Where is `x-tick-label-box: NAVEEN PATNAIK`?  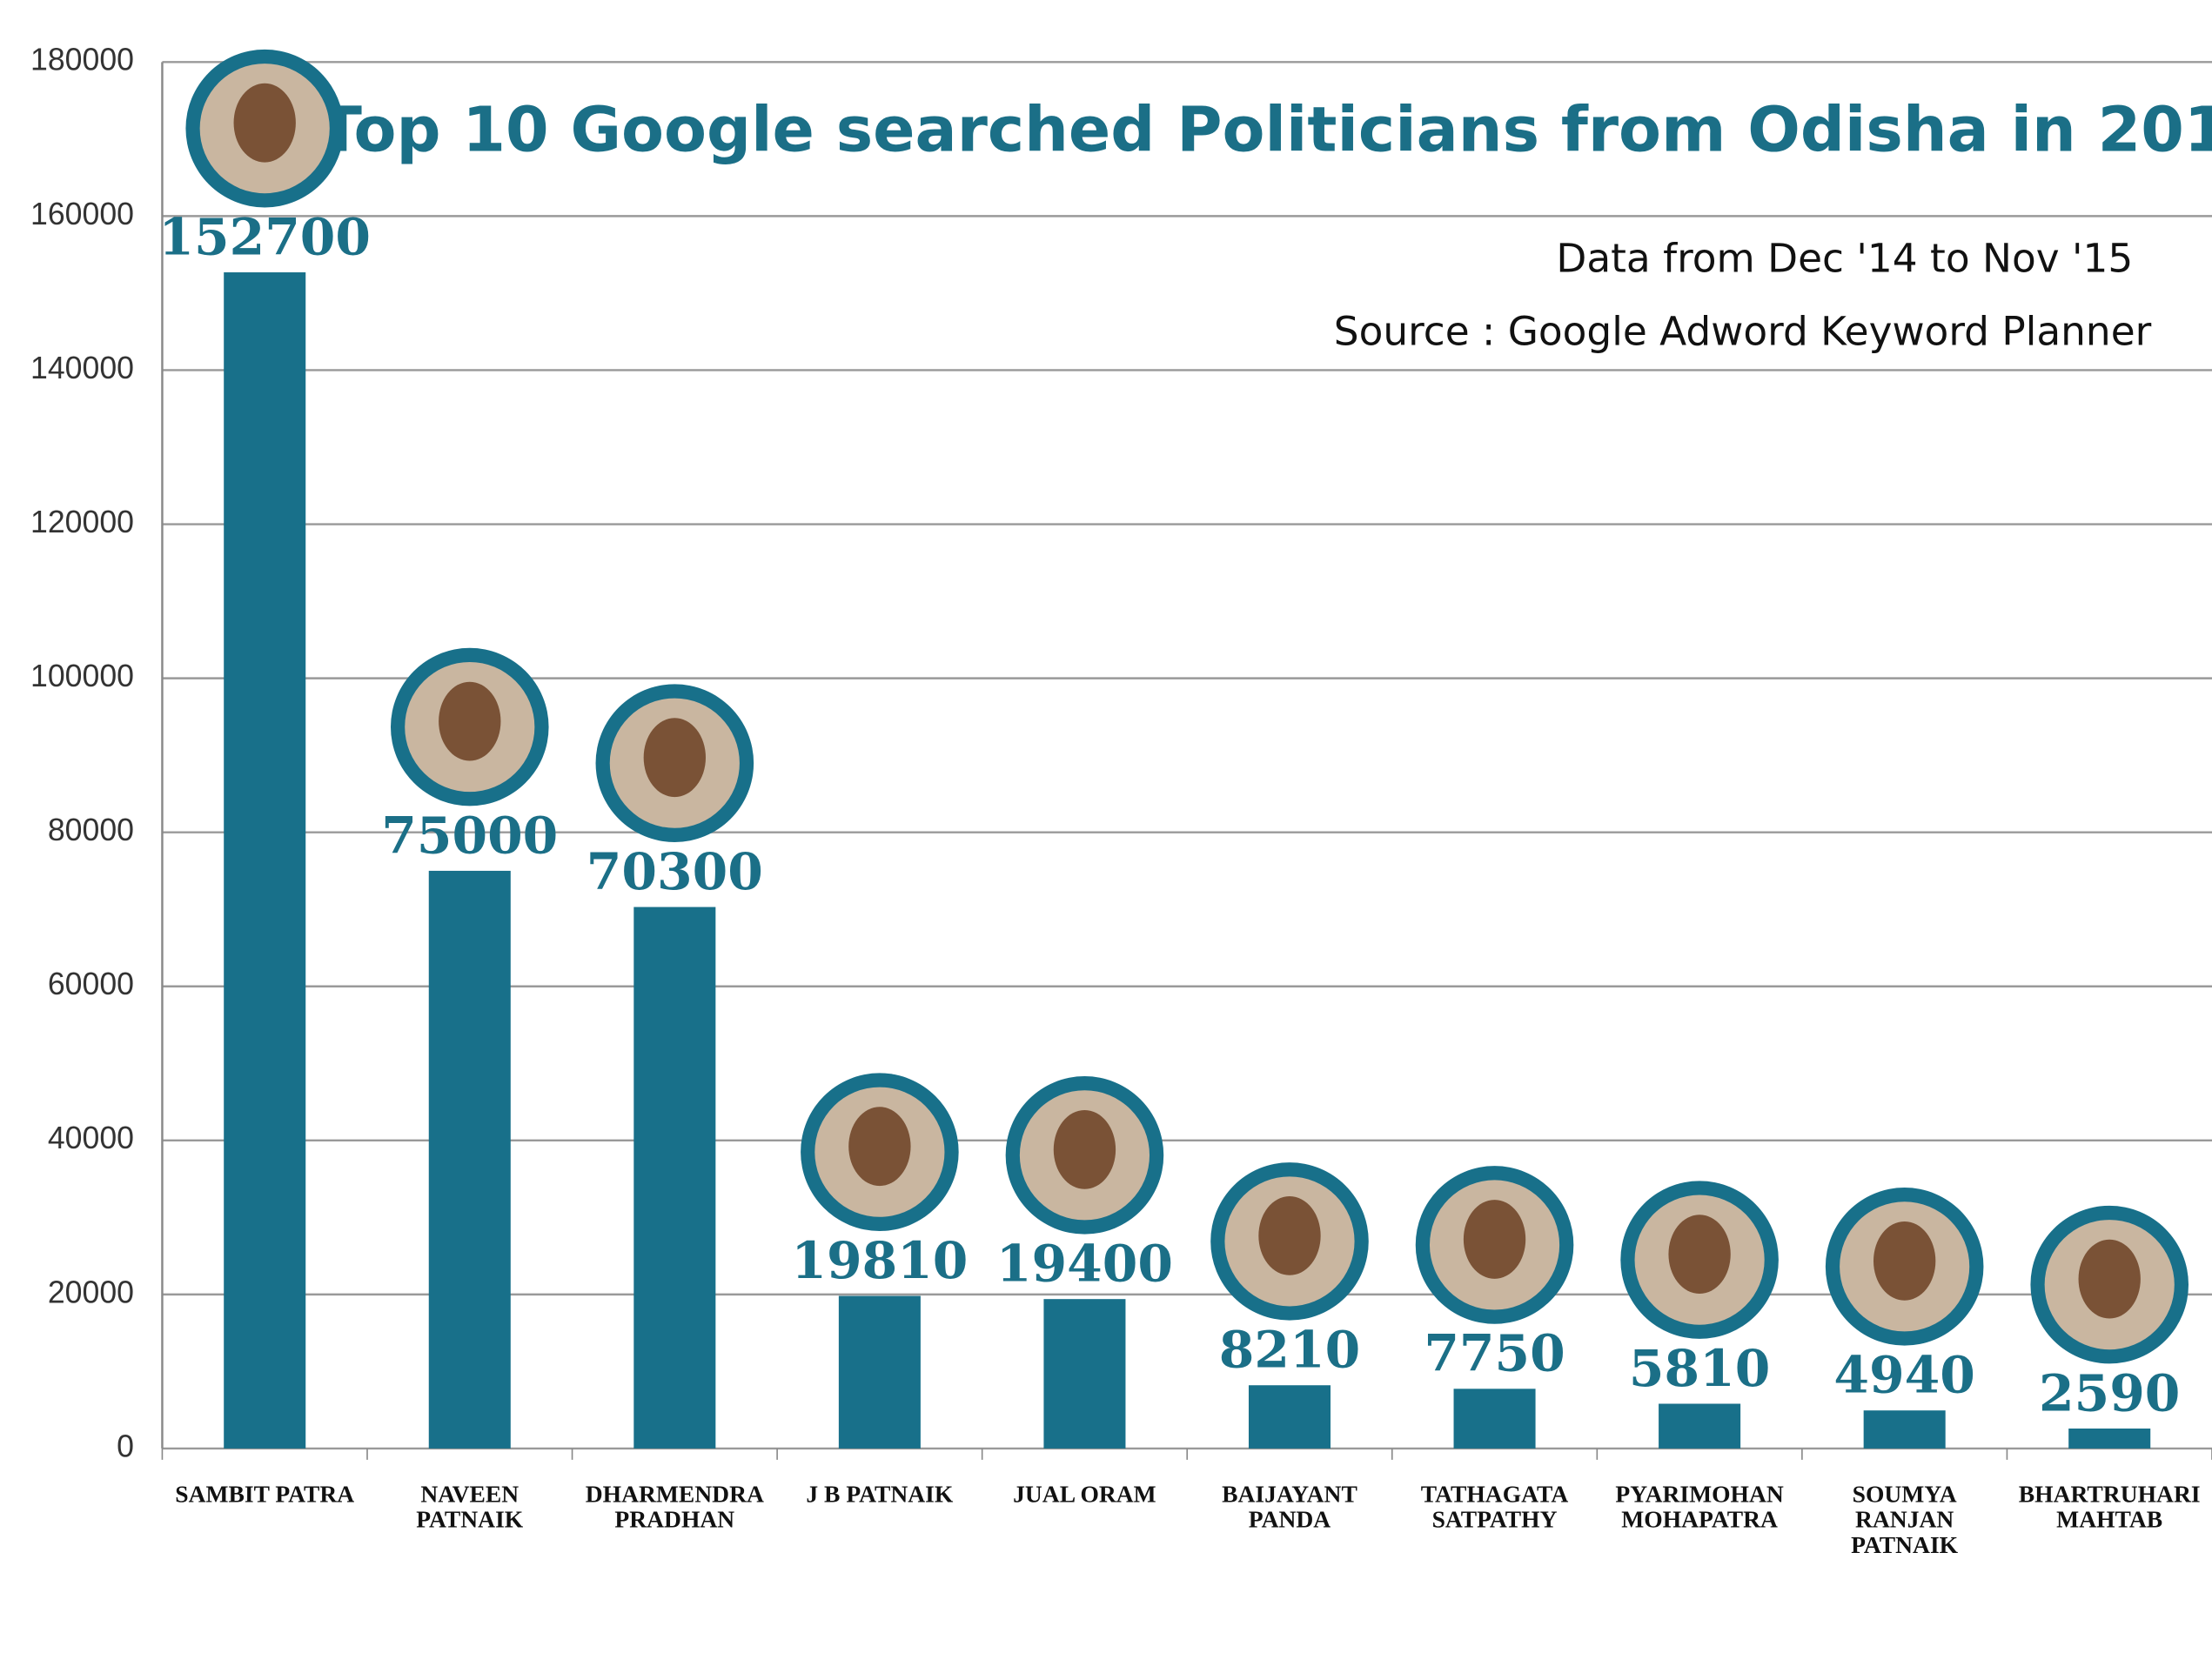
x-tick-label-box: NAVEEN PATNAIK is located at coordinates (470, 1508).